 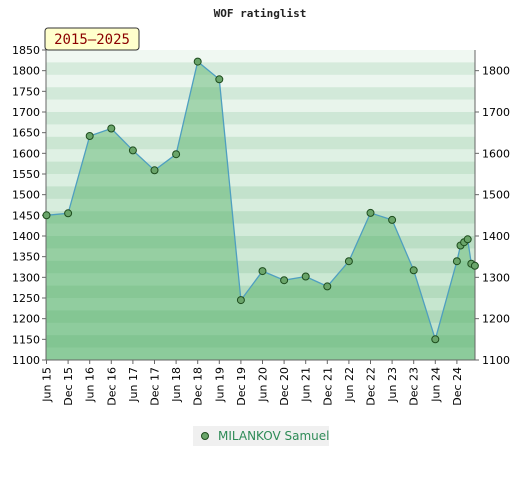 What do you see at coordinates (26, 153) in the screenshot?
I see `y-tick-label-left: 1600` at bounding box center [26, 153].